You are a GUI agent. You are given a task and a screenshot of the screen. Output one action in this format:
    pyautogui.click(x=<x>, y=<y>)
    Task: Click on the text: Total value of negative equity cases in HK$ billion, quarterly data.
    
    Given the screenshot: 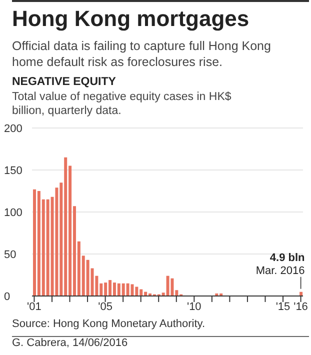 What is the action you would take?
    pyautogui.click(x=122, y=104)
    